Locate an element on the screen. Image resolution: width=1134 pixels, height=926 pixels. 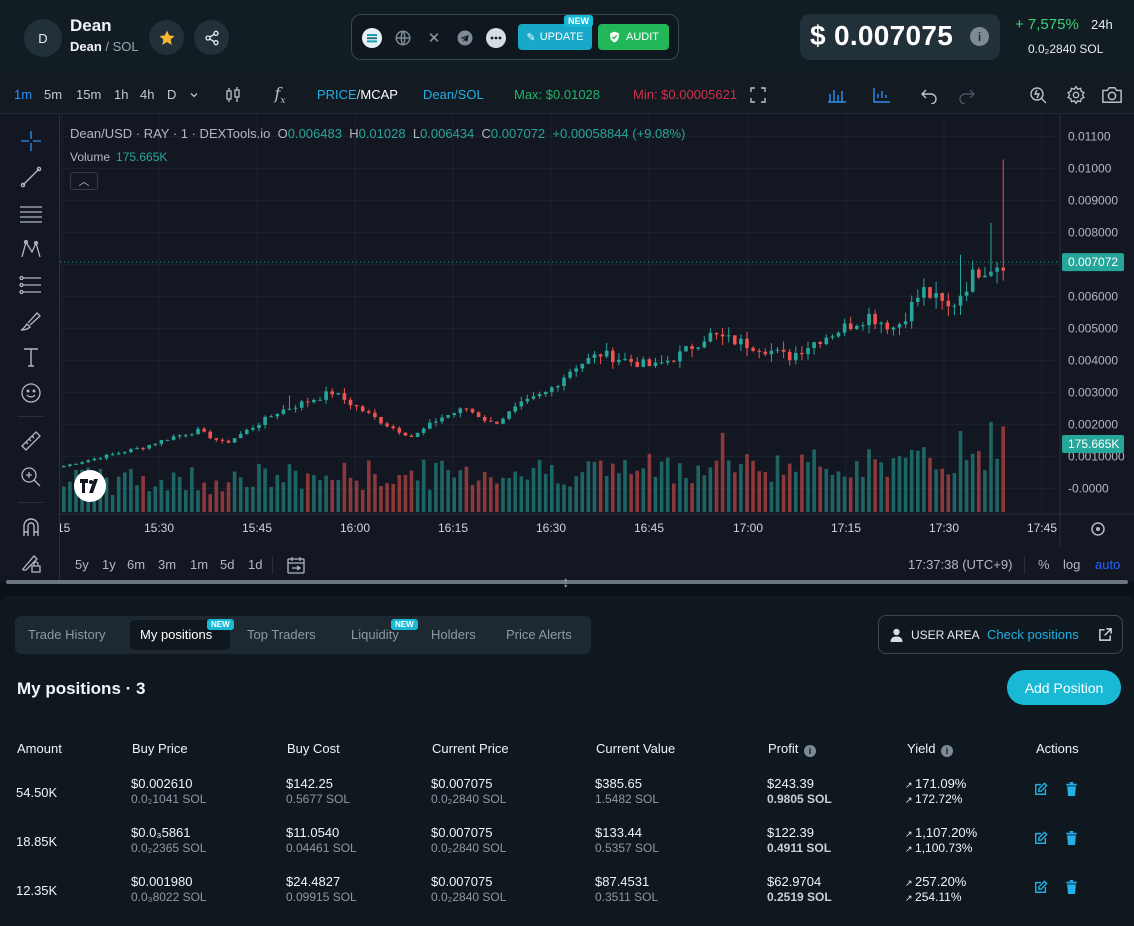
range-6m: 6m is located at coordinates (136, 564).